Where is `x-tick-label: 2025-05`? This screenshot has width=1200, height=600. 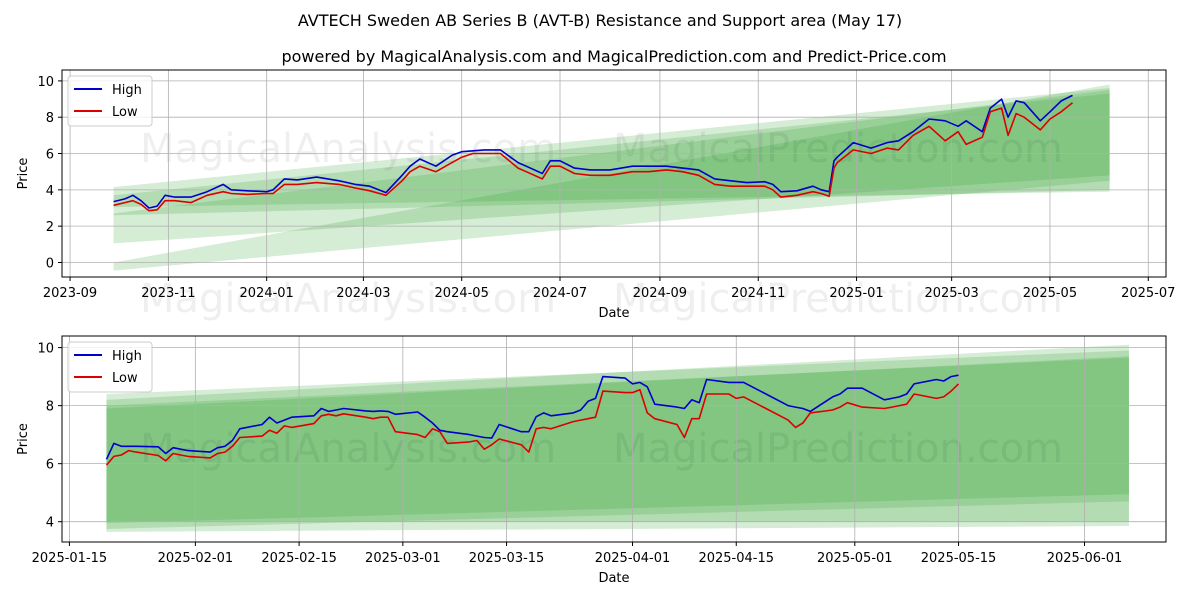
x-tick-label: 2025-05 is located at coordinates (1050, 293).